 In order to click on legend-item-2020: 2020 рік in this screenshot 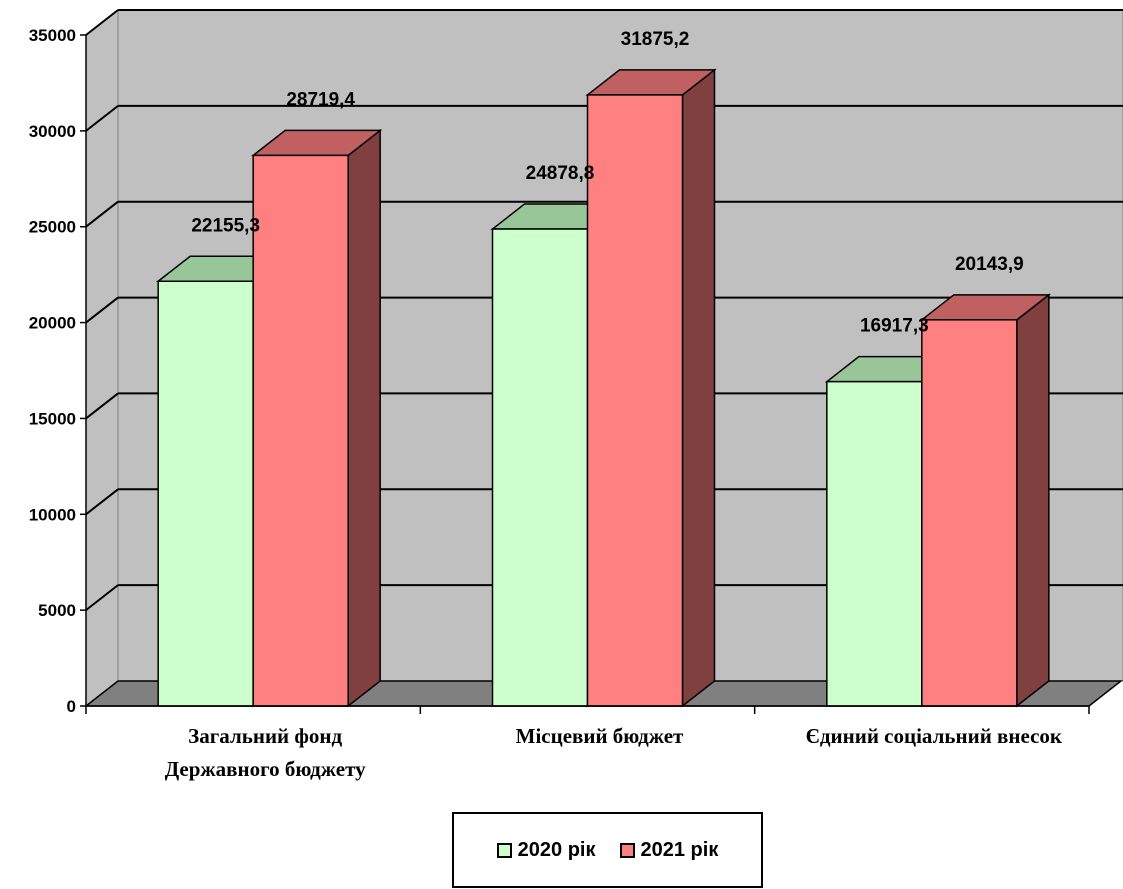, I will do `click(546, 850)`.